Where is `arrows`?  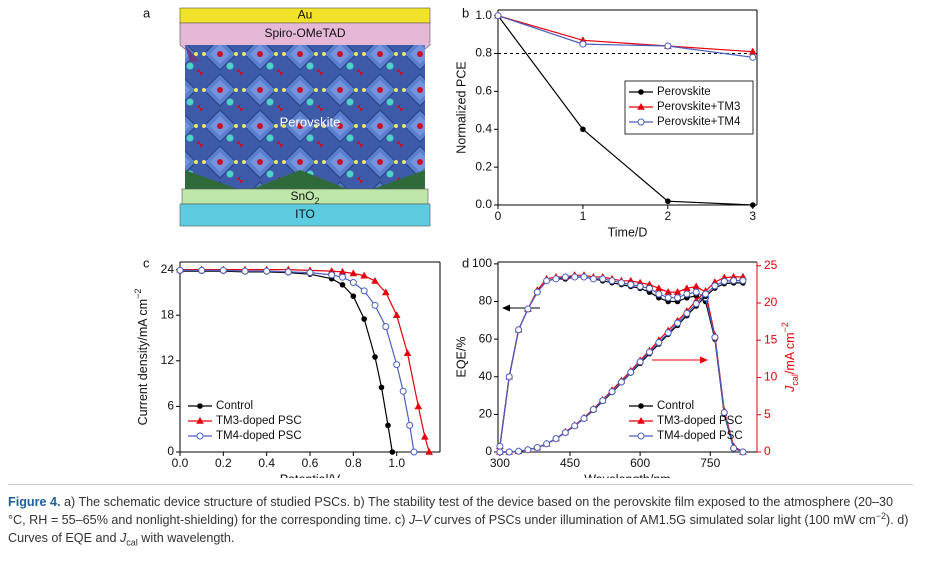
arrows is located at coordinates (605, 334).